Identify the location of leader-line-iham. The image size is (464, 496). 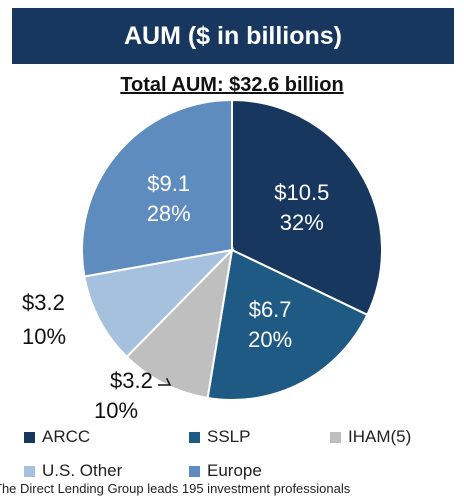
(165, 382).